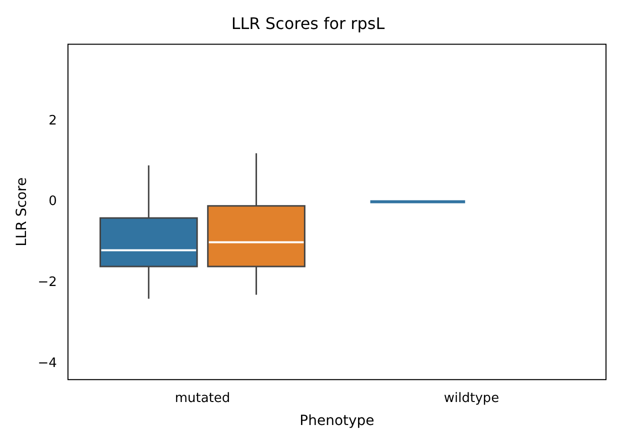  I want to click on y-tick-label: −4, so click(47, 363).